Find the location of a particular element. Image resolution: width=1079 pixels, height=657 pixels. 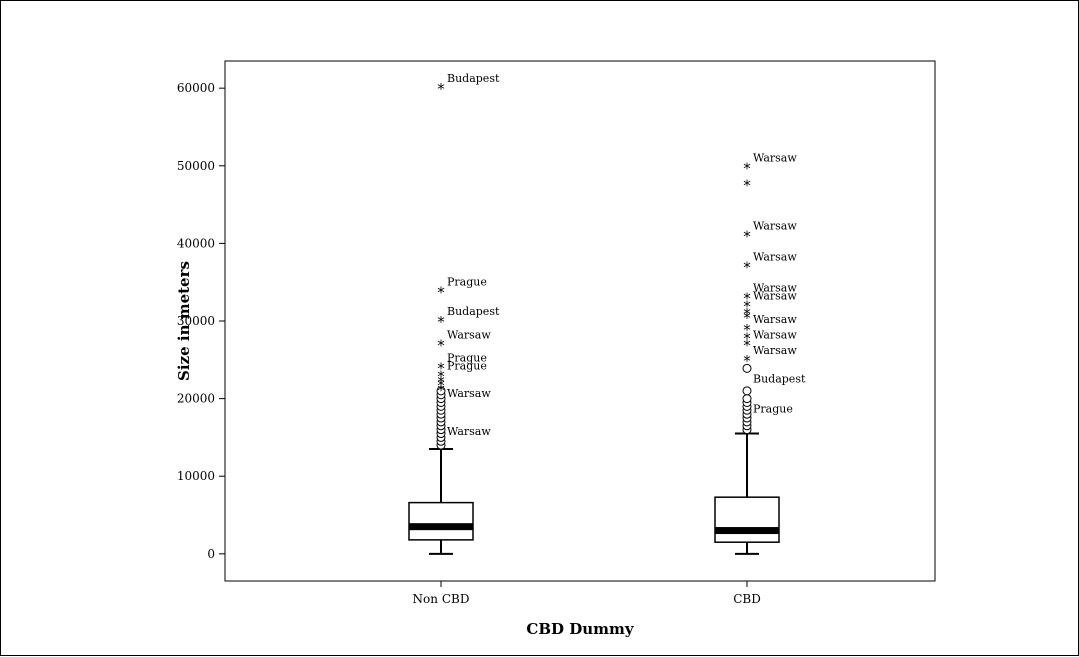

y-axis-title: Size in meters is located at coordinates (184, 321).